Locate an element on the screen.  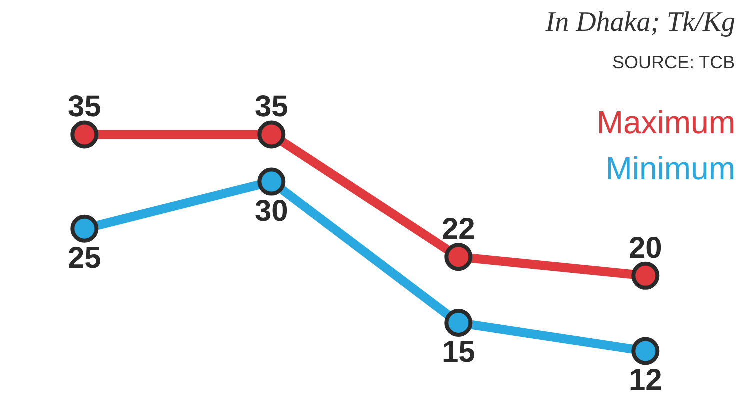
data-label: 15 is located at coordinates (459, 352).